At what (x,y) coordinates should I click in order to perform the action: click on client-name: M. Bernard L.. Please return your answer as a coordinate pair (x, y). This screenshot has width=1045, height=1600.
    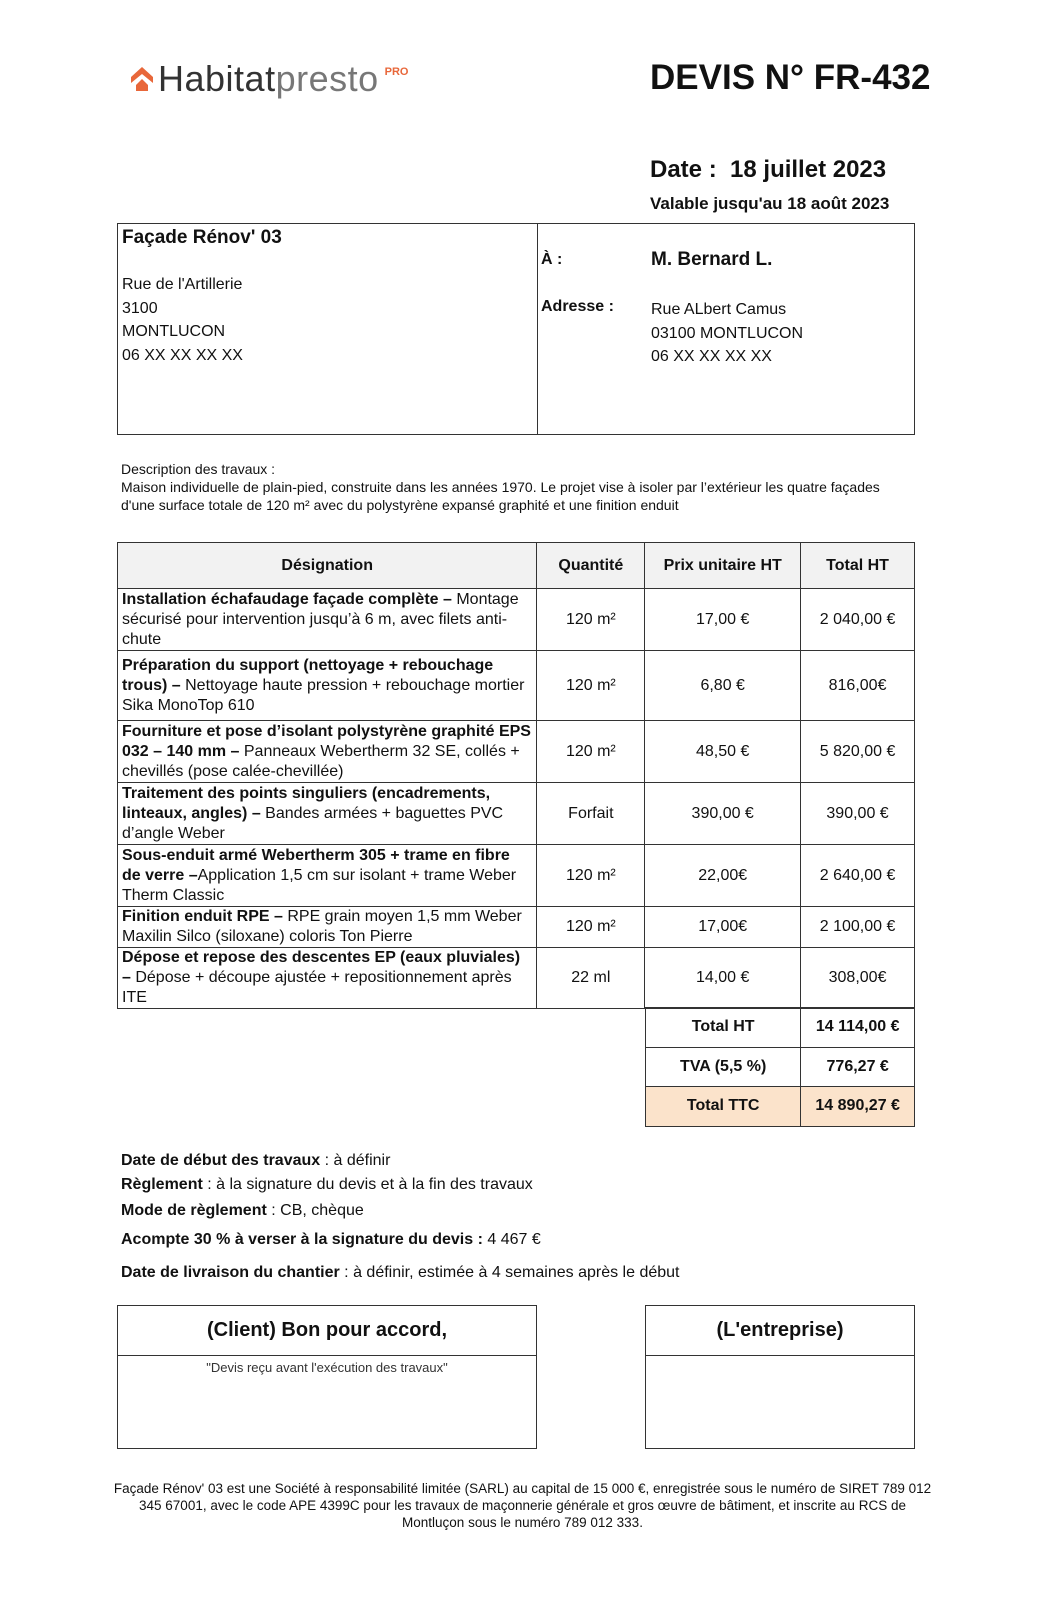
    Looking at the image, I should click on (712, 259).